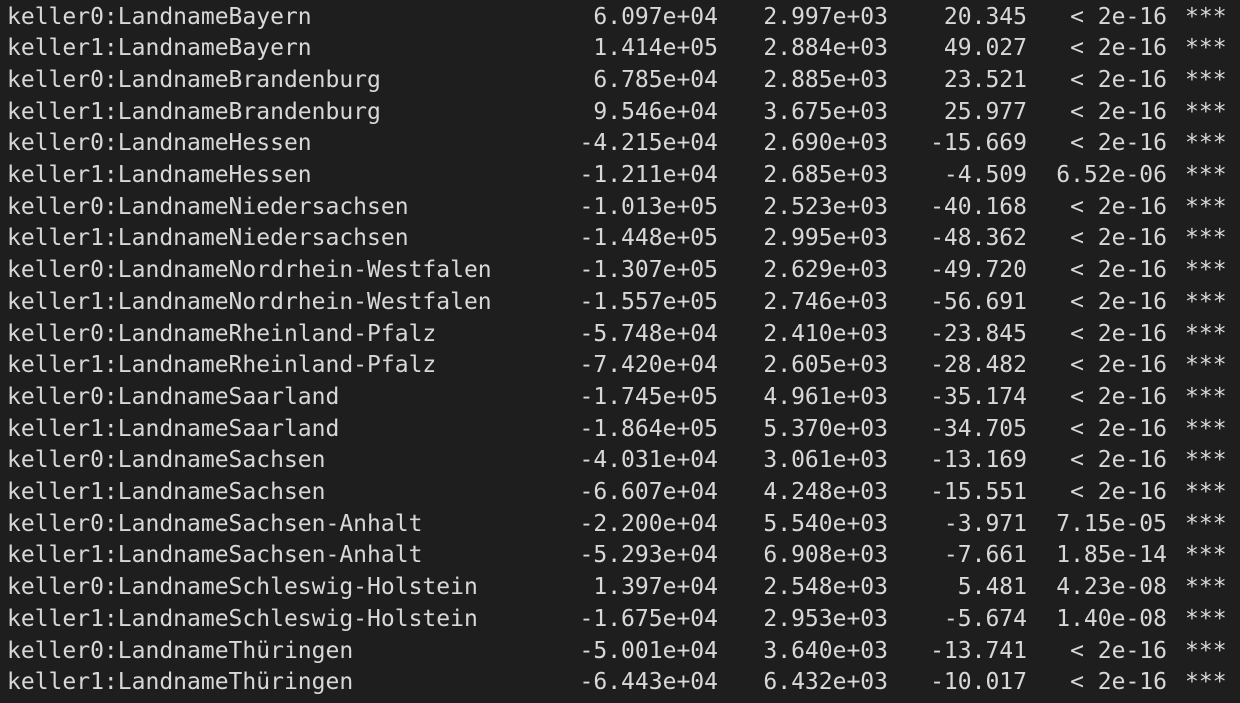  What do you see at coordinates (985, 556) in the screenshot?
I see `t-value: -7.661` at bounding box center [985, 556].